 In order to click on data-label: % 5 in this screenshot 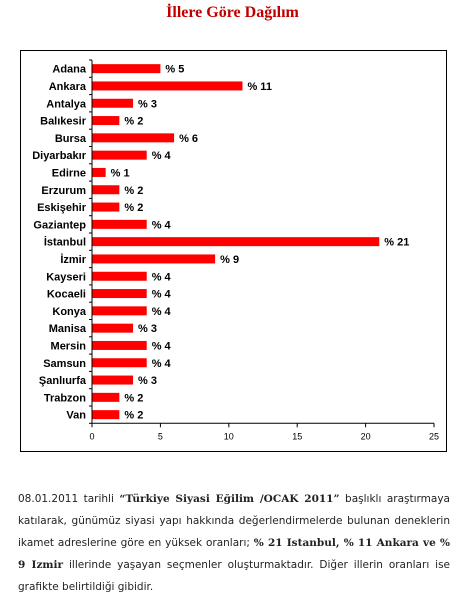, I will do `click(174, 70)`.